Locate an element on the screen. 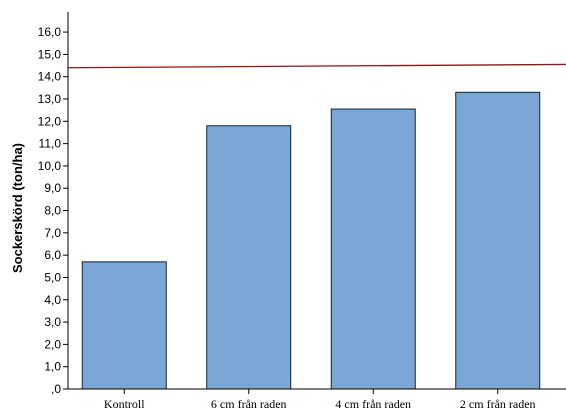 This screenshot has width=566, height=417. y-tick-label: 11,0 is located at coordinates (50, 144).